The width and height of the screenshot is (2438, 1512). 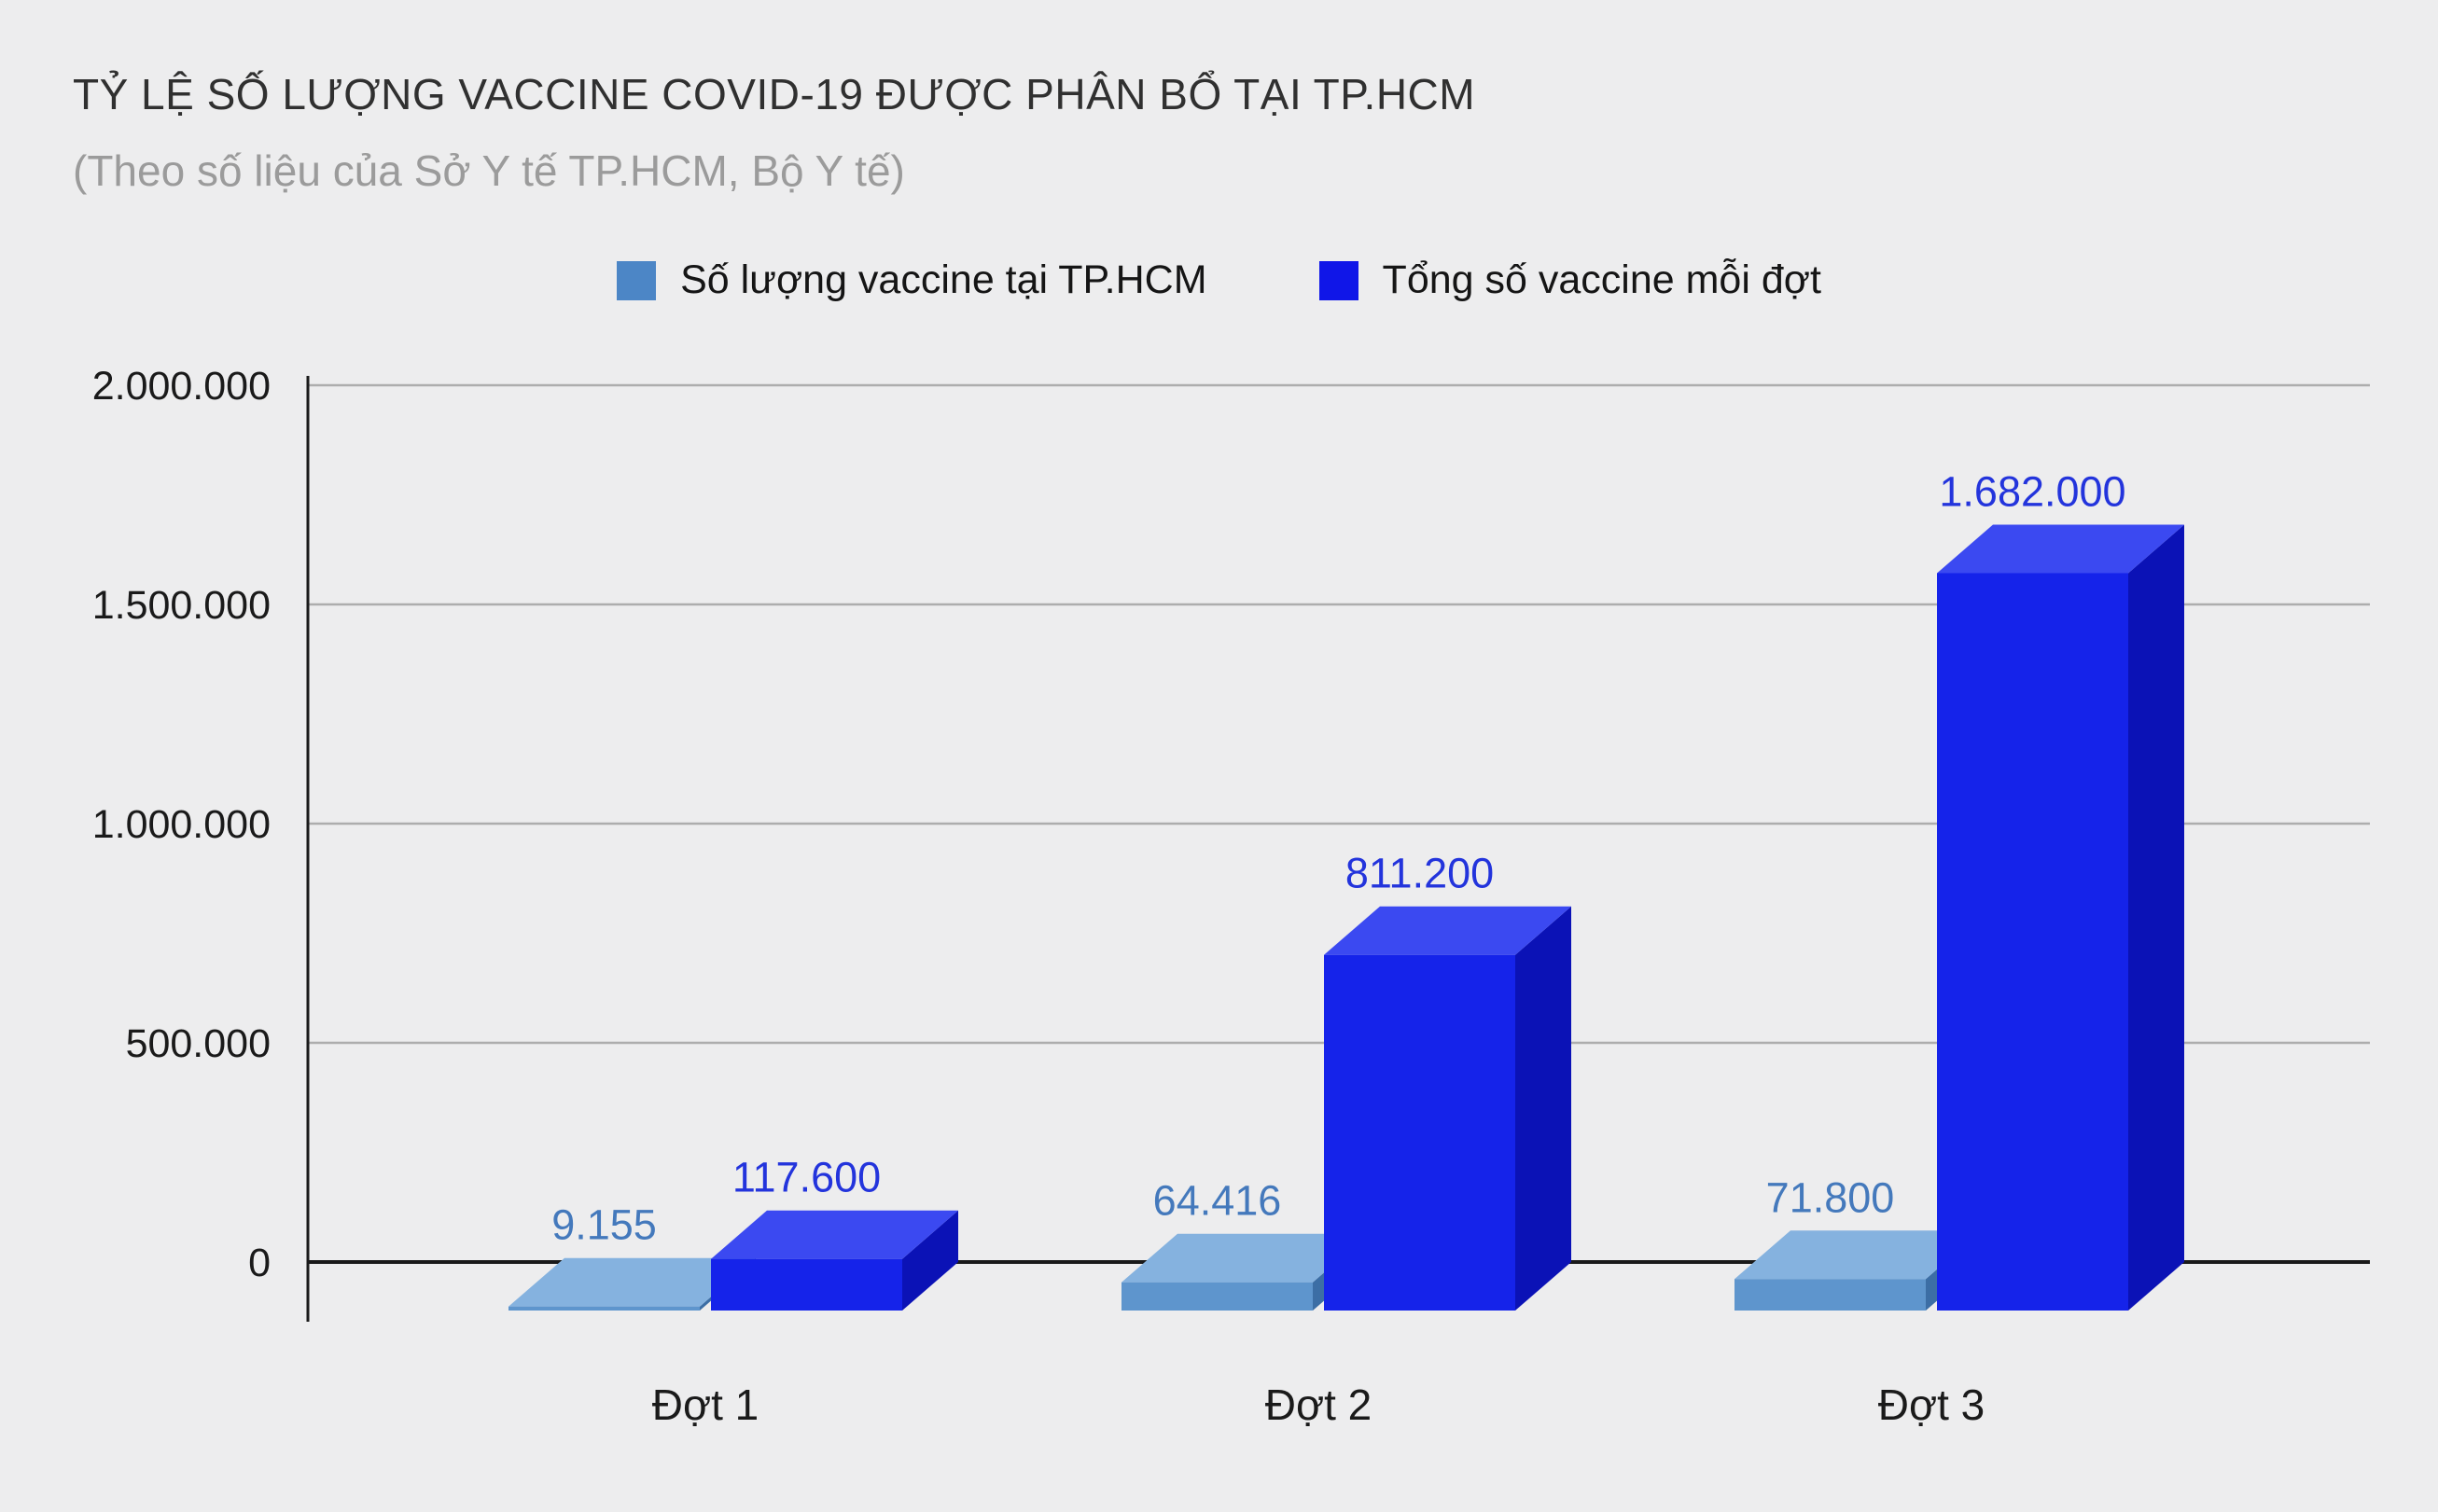 What do you see at coordinates (604, 1225) in the screenshot?
I see `bar-group1-series1-value-label: 9.155` at bounding box center [604, 1225].